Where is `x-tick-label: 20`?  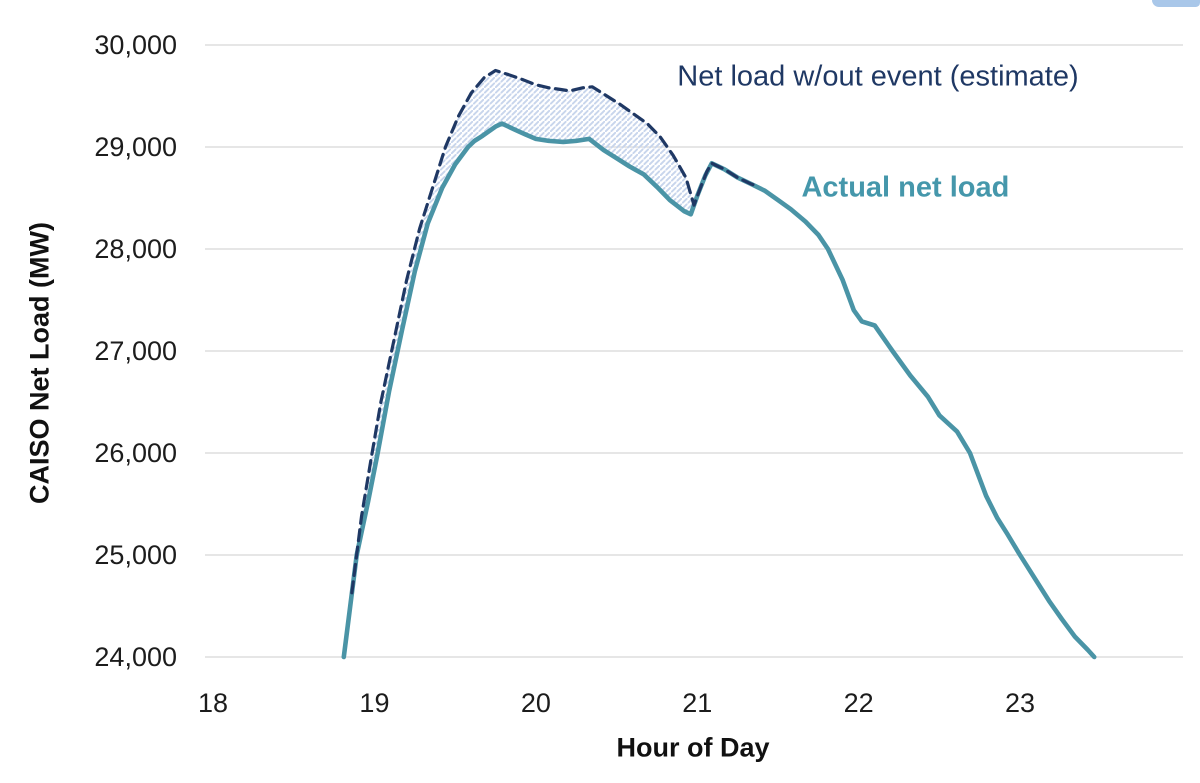 x-tick-label: 20 is located at coordinates (536, 703).